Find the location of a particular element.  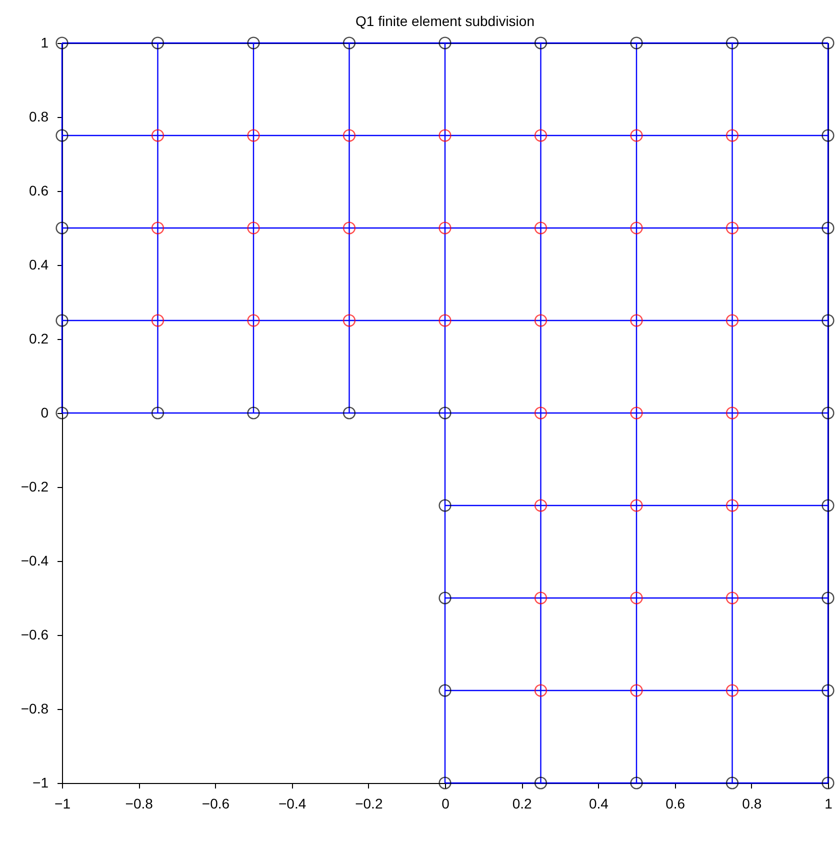

y-tick-label: −0.4 is located at coordinates (34, 560).